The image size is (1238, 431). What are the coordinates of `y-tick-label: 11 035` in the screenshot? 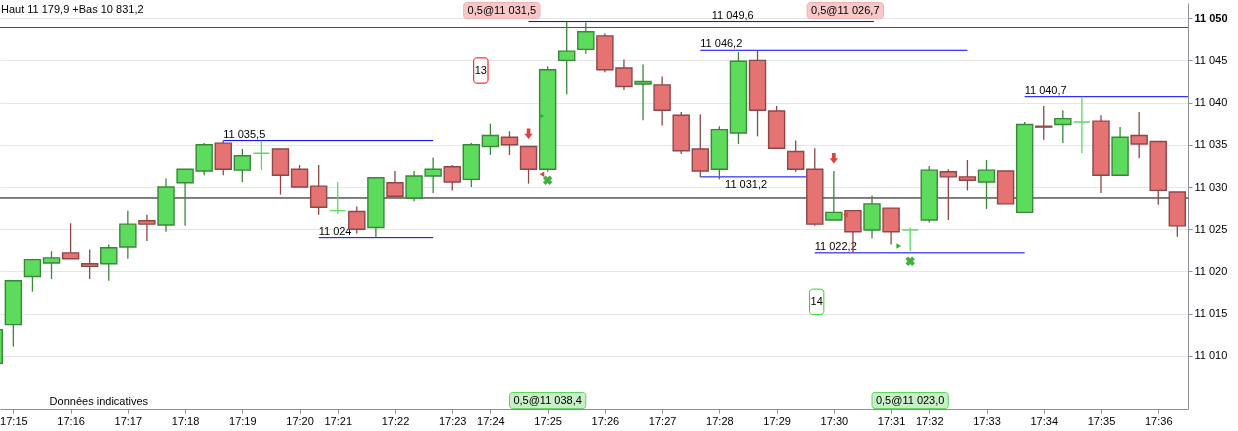 It's located at (1211, 144).